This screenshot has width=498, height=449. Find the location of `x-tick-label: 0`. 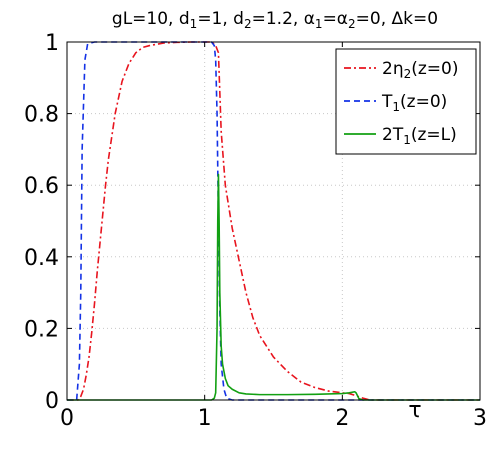

x-tick-label: 0 is located at coordinates (67, 418).